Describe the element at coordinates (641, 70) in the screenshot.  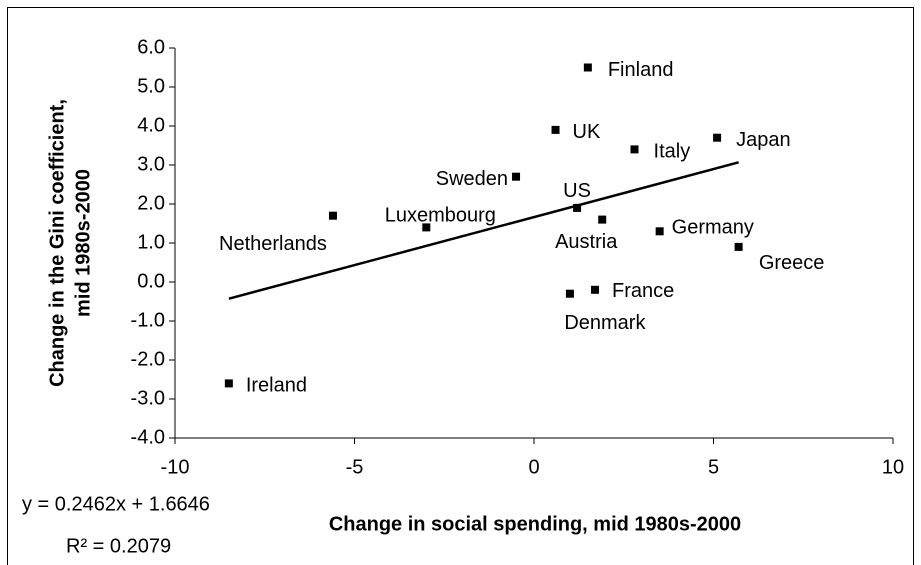
I see `point-label: Finland` at that location.